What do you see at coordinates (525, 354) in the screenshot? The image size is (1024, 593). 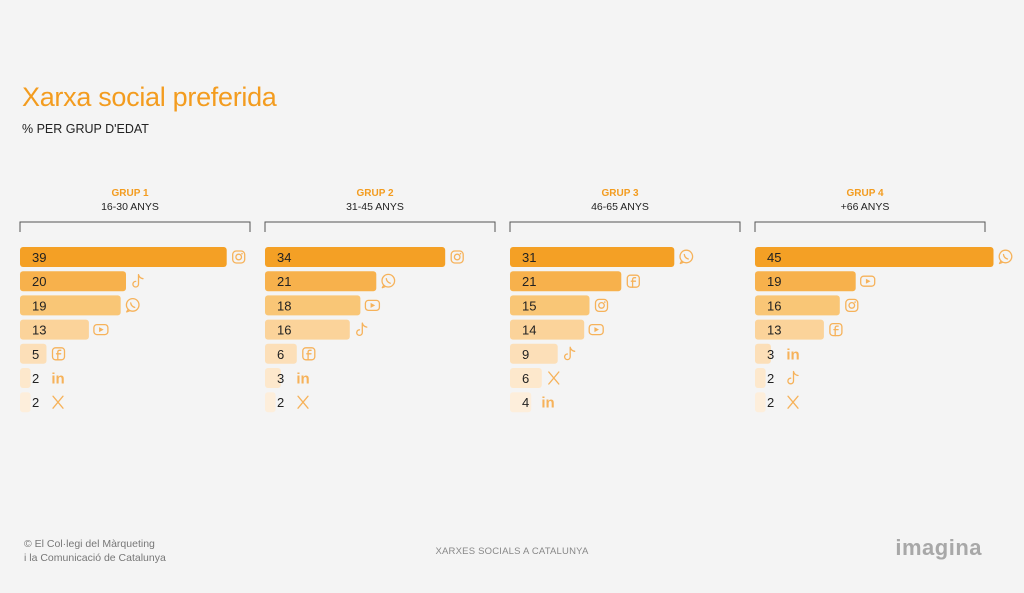 I see `bar-value-label: 9` at bounding box center [525, 354].